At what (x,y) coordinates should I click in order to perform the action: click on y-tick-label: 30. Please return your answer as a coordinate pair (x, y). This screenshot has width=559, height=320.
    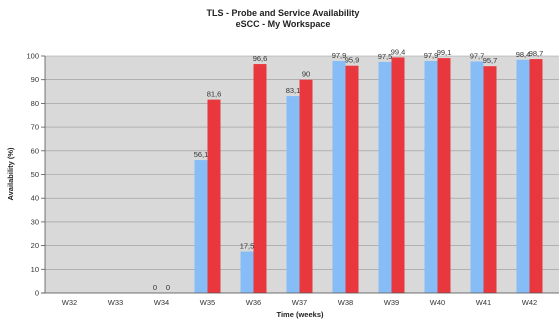
    Looking at the image, I should click on (35, 221).